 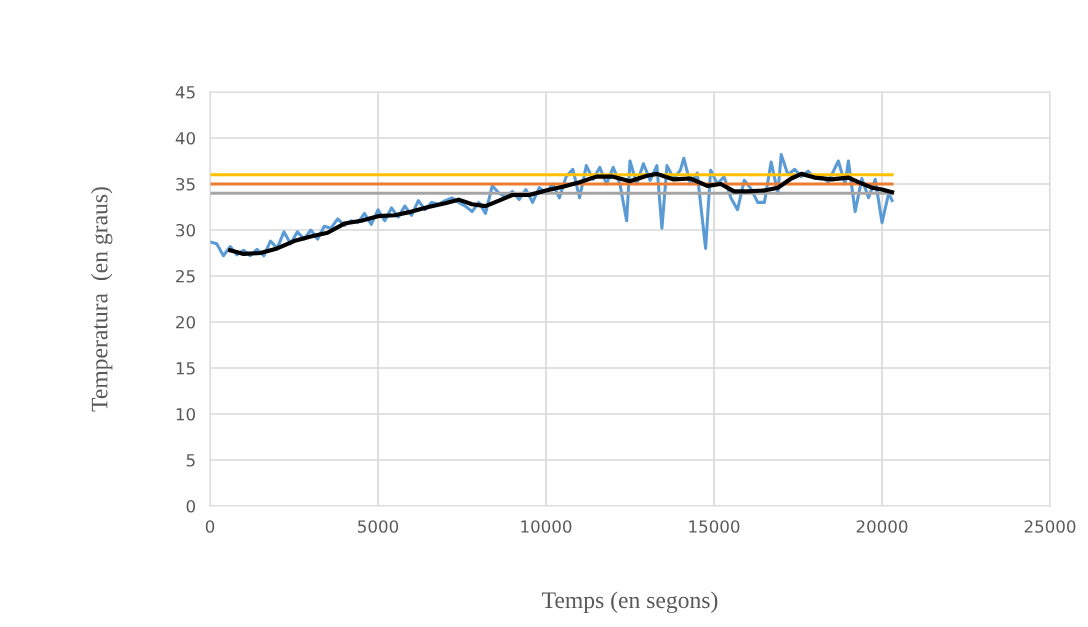 I want to click on x-tick-label: 15000, so click(x=714, y=526).